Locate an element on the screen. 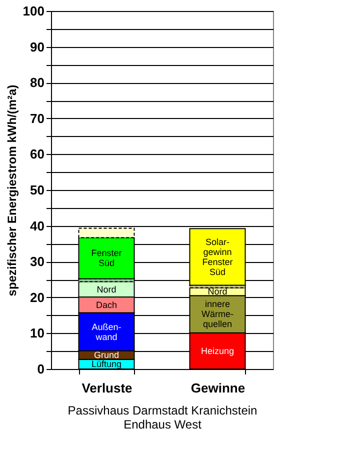 This screenshot has width=347, height=453. y-tick-label: 90 is located at coordinates (37, 46).